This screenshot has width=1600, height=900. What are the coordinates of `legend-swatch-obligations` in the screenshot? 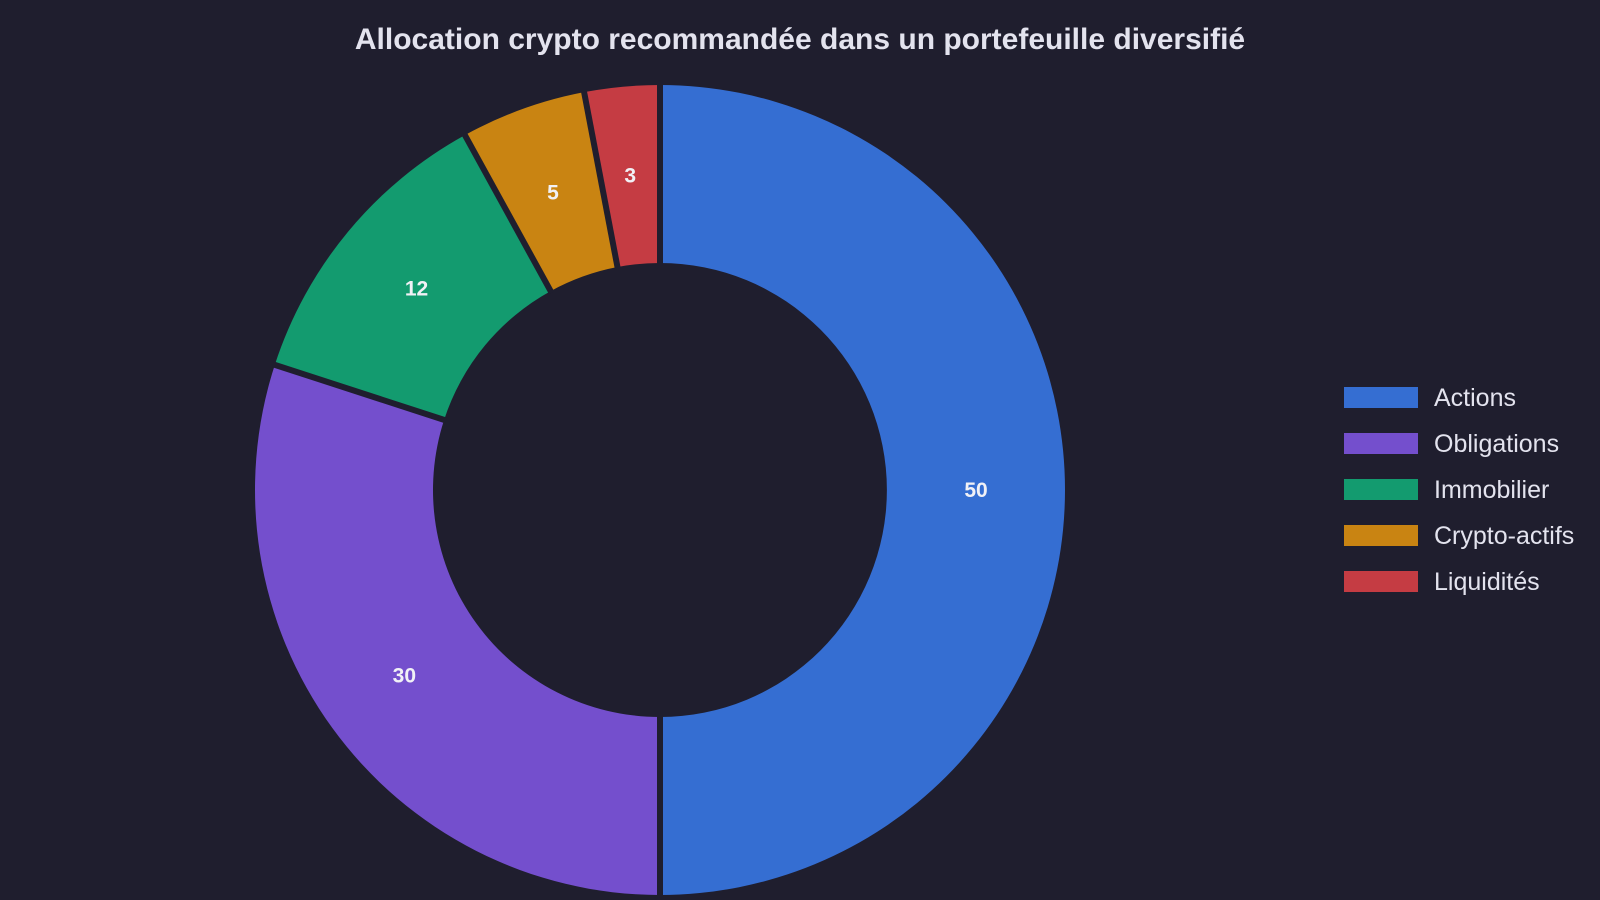 It's located at (1381, 443).